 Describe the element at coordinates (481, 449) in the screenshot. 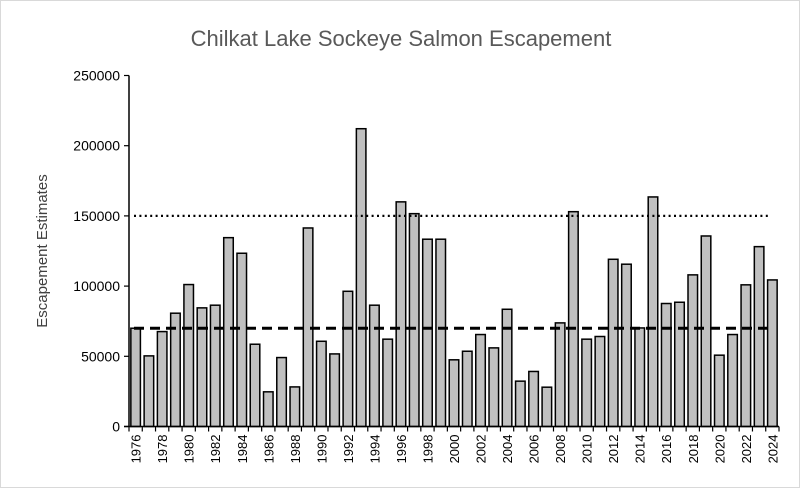

I see `x-tick-label: 2002` at that location.